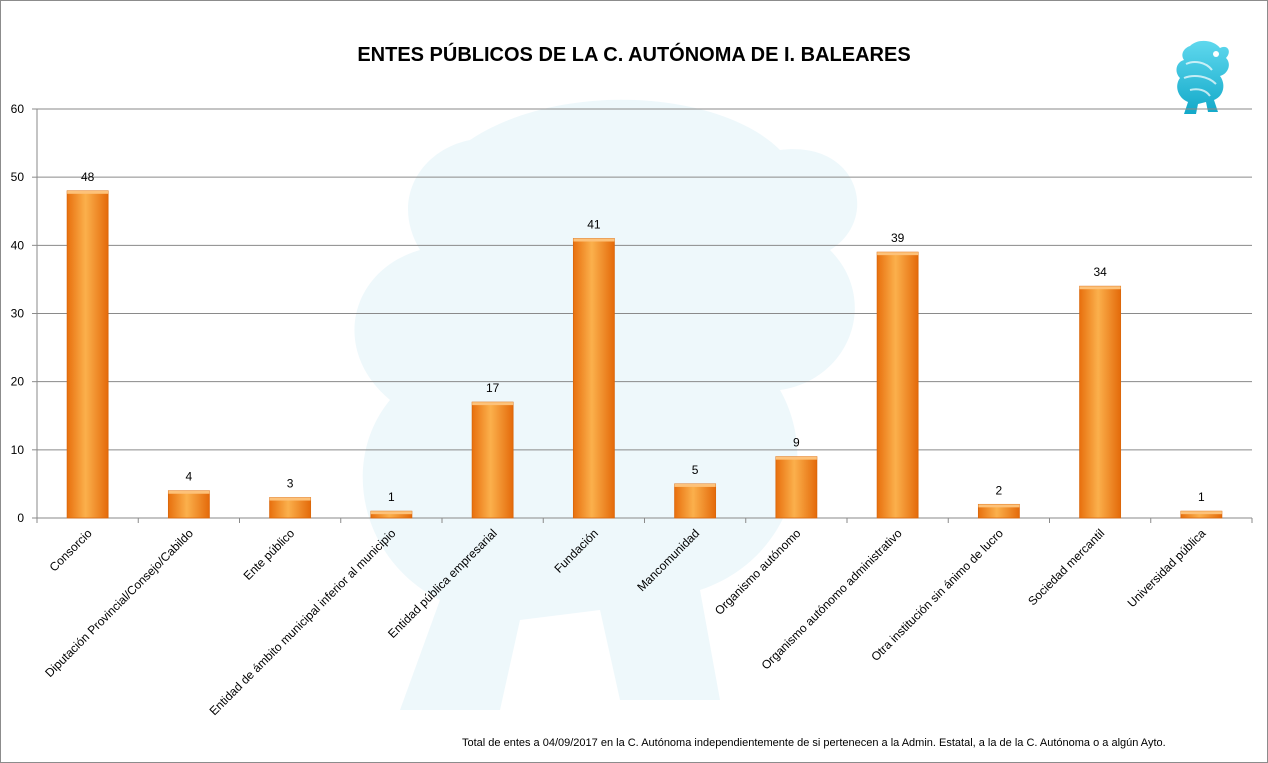  What do you see at coordinates (269, 554) in the screenshot?
I see `category-label: Ente público` at bounding box center [269, 554].